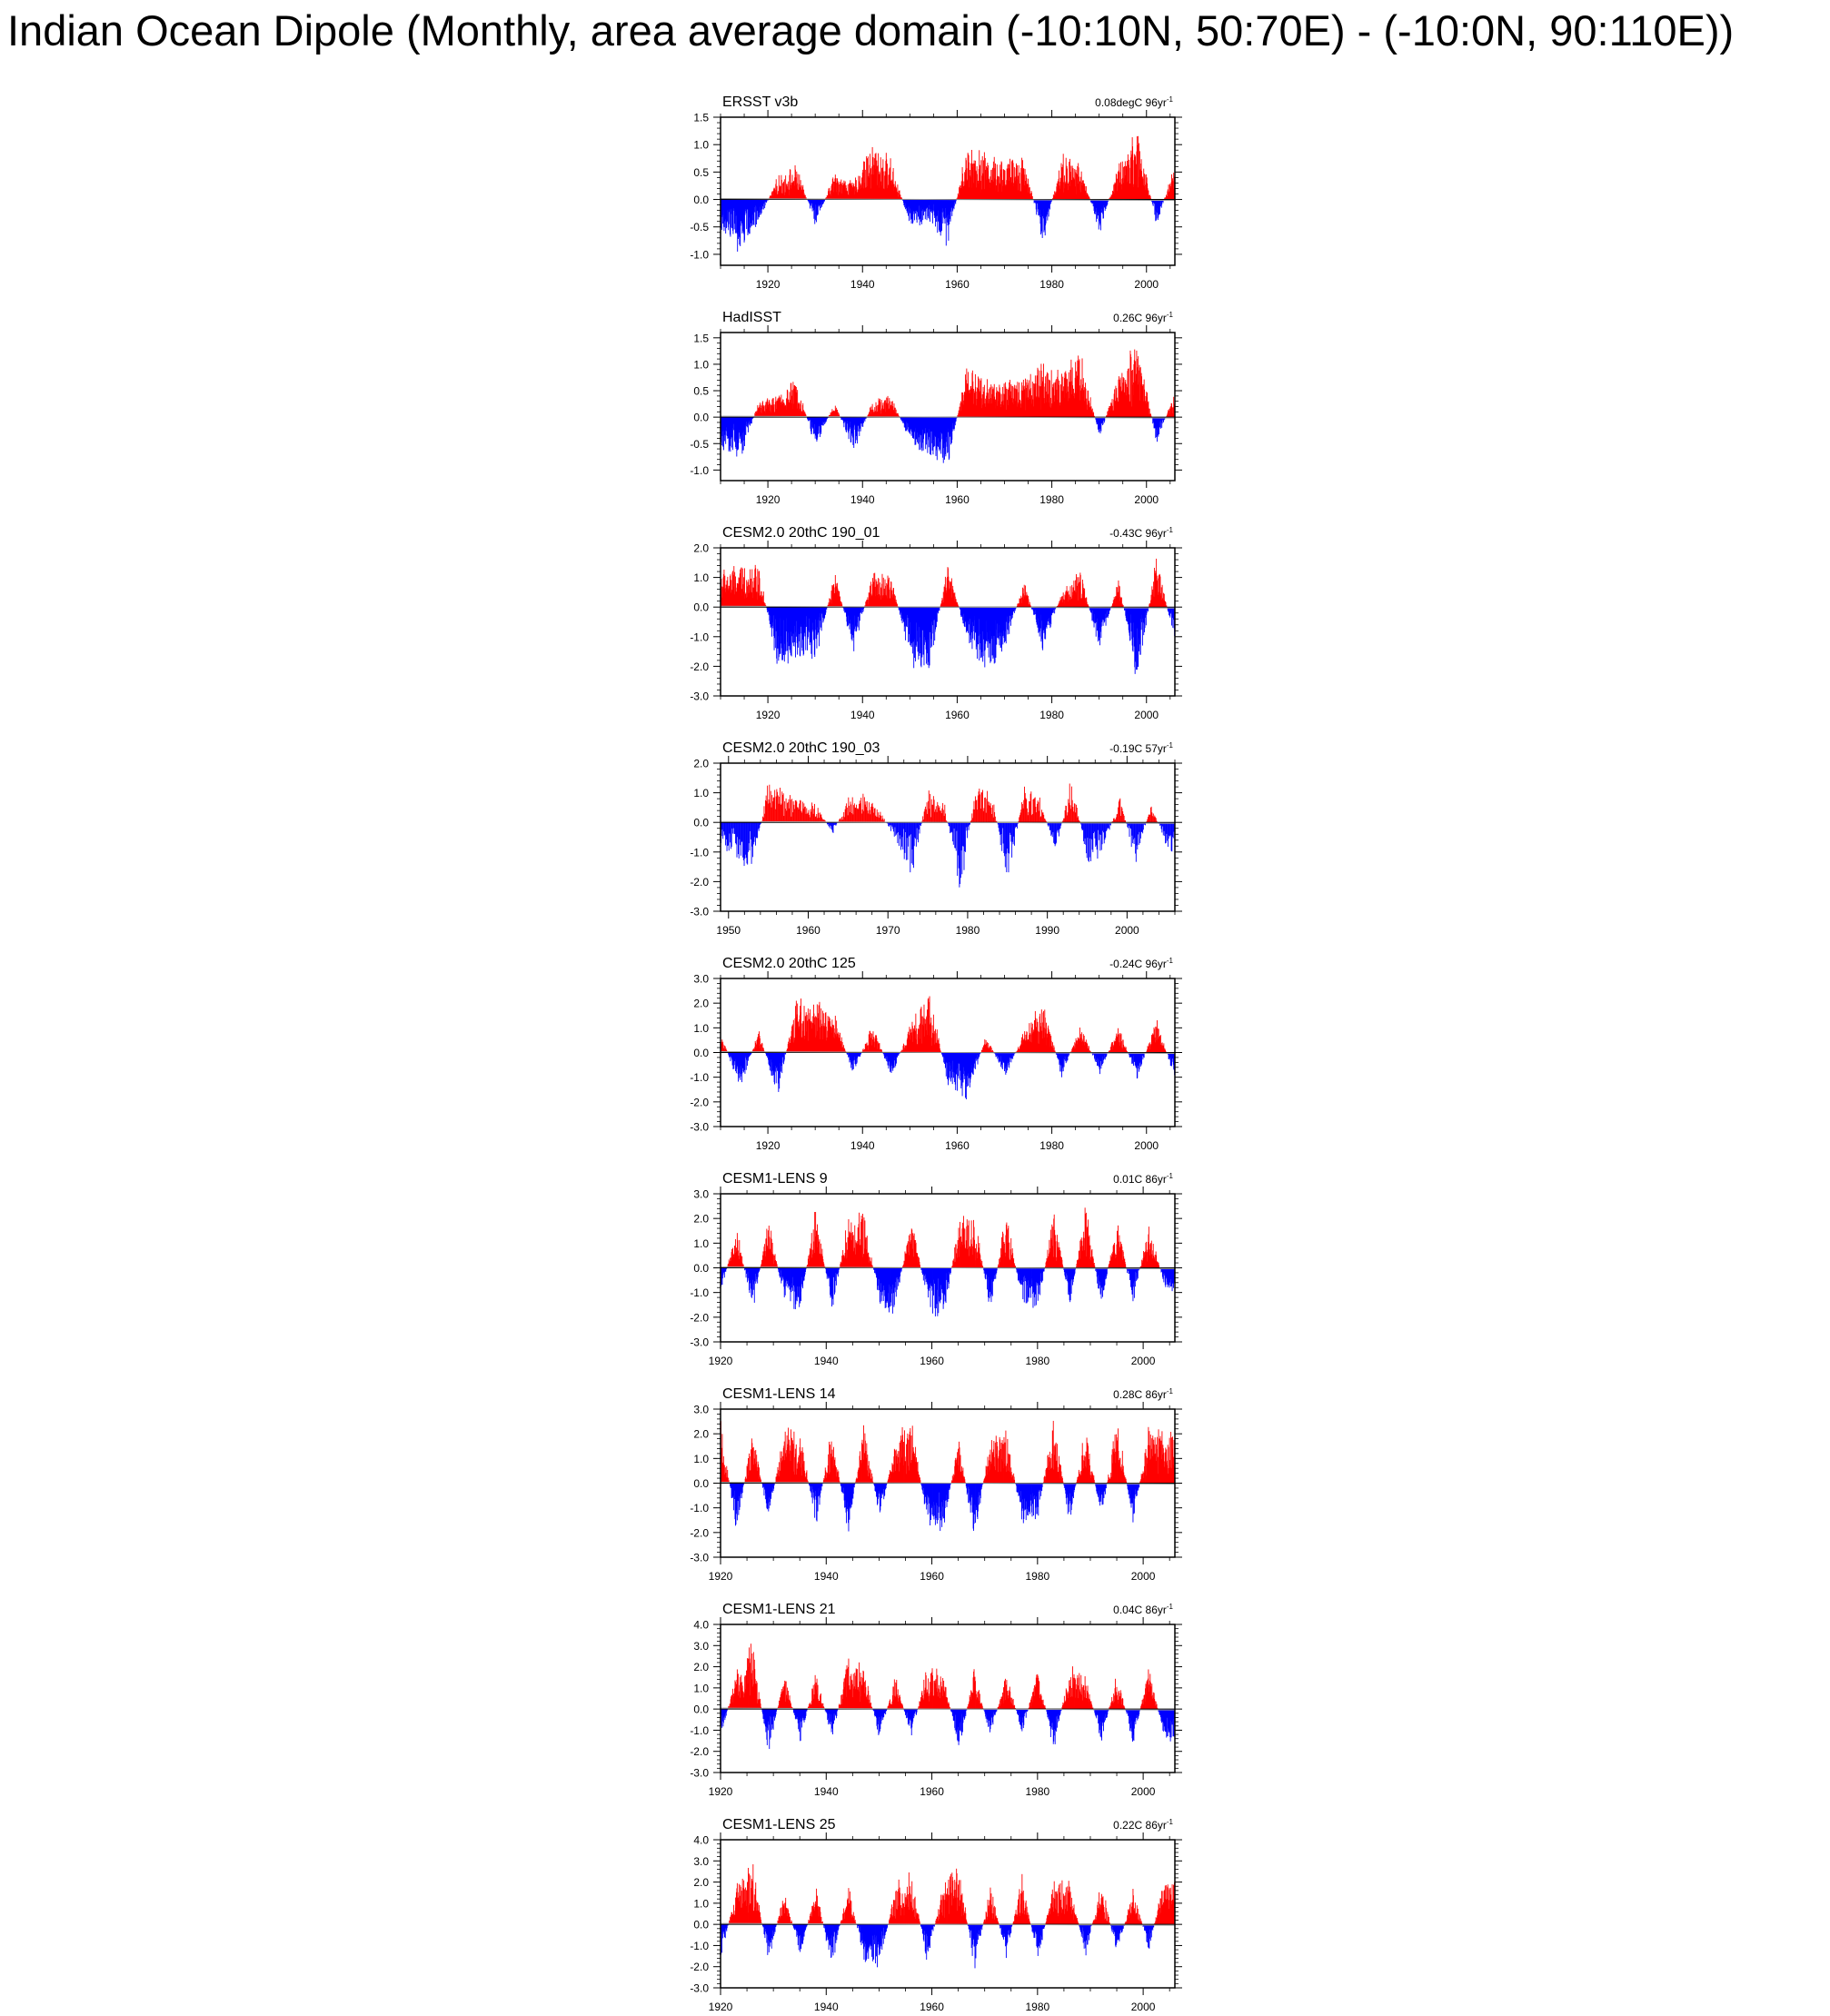 The image size is (1830, 2016). Describe the element at coordinates (699, 444) in the screenshot. I see `y-tick-label: -0.5` at that location.